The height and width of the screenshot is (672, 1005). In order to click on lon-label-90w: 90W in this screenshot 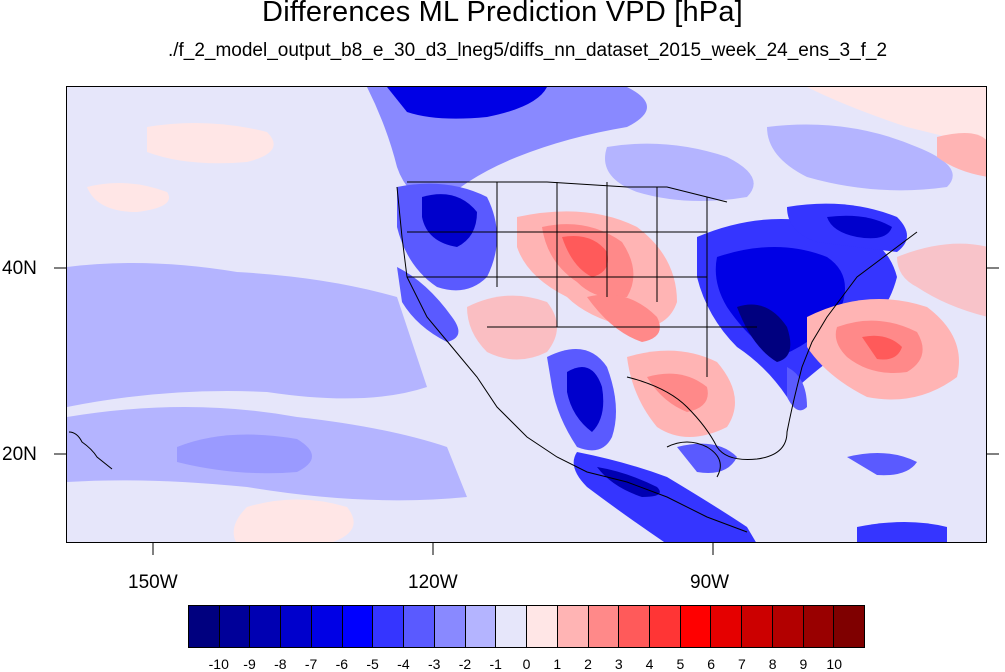, I will do `click(710, 582)`.